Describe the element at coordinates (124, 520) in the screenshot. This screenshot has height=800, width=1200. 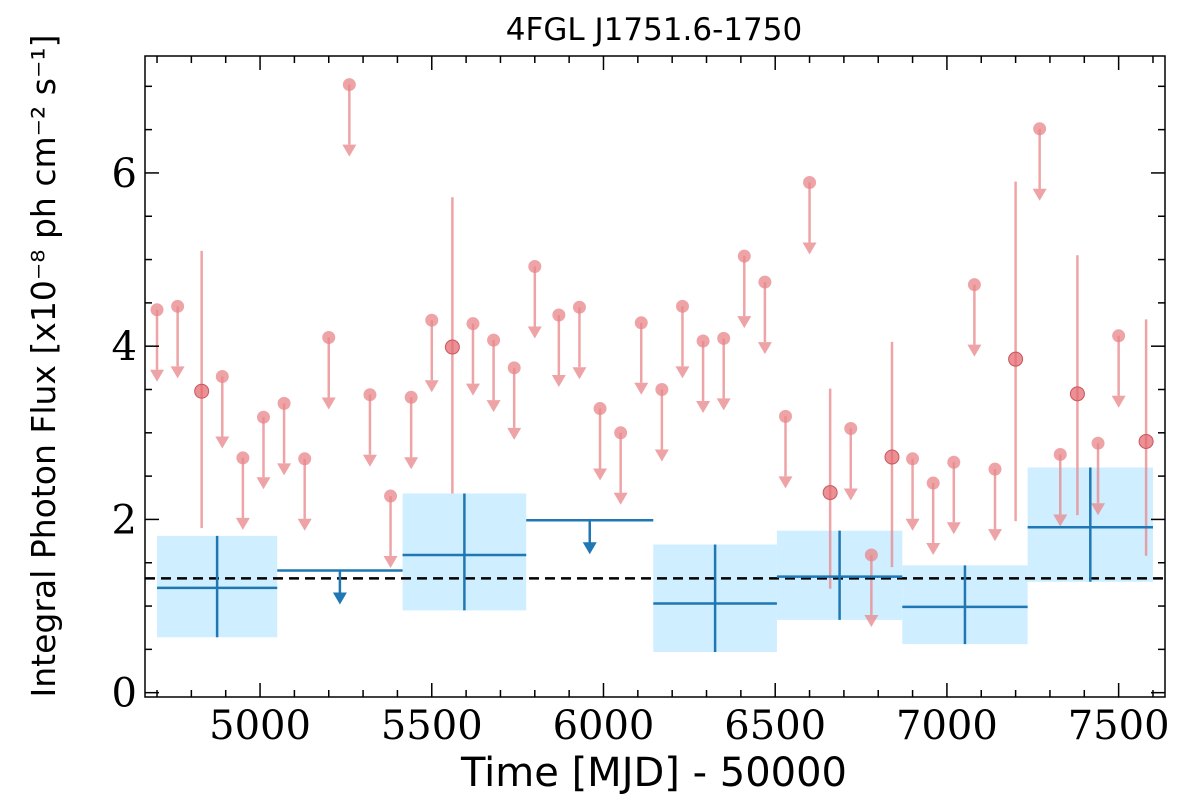
I see `y-tick-label: 2` at that location.